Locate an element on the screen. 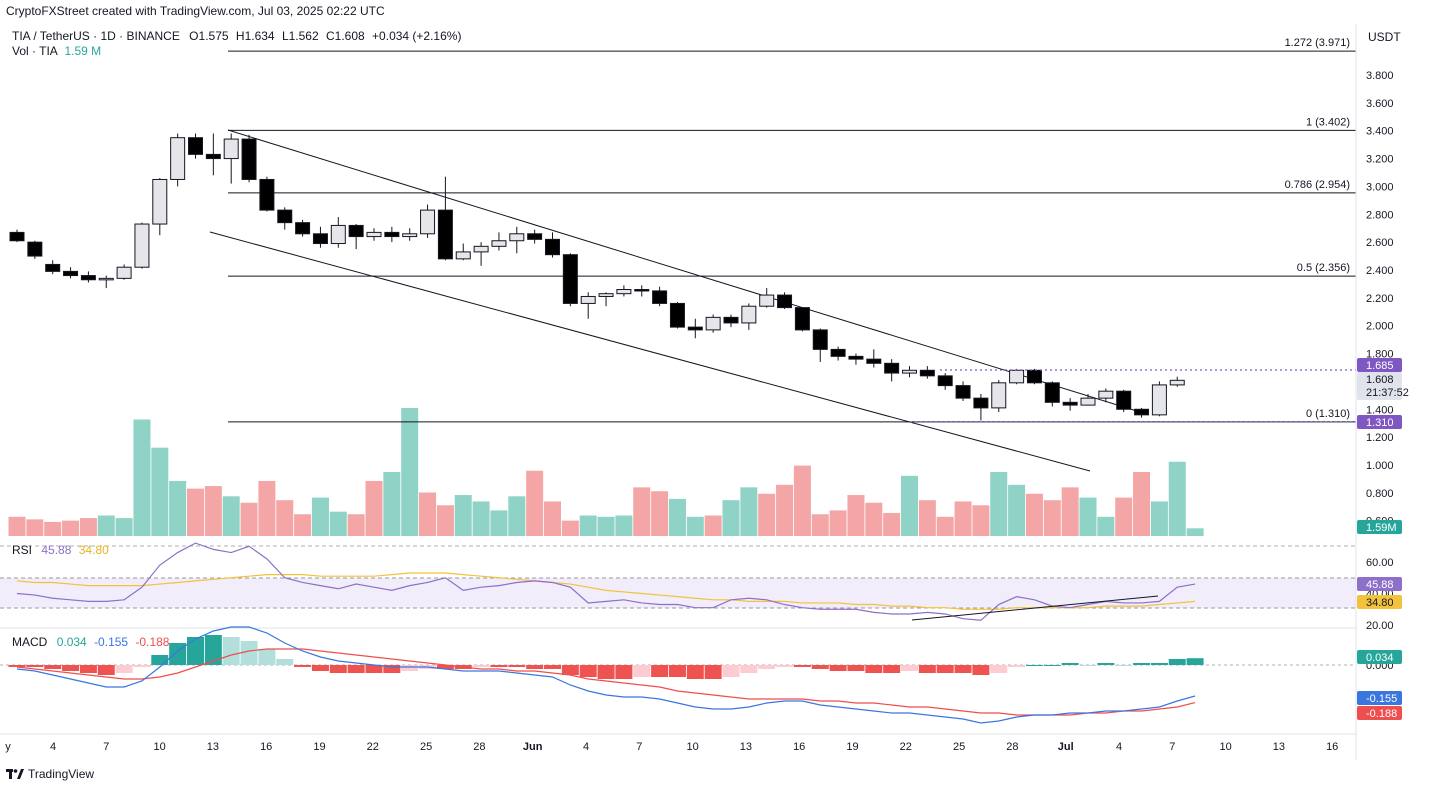 This screenshot has height=786, width=1429. fib-label: 1.272 (3.971) is located at coordinates (1317, 43).